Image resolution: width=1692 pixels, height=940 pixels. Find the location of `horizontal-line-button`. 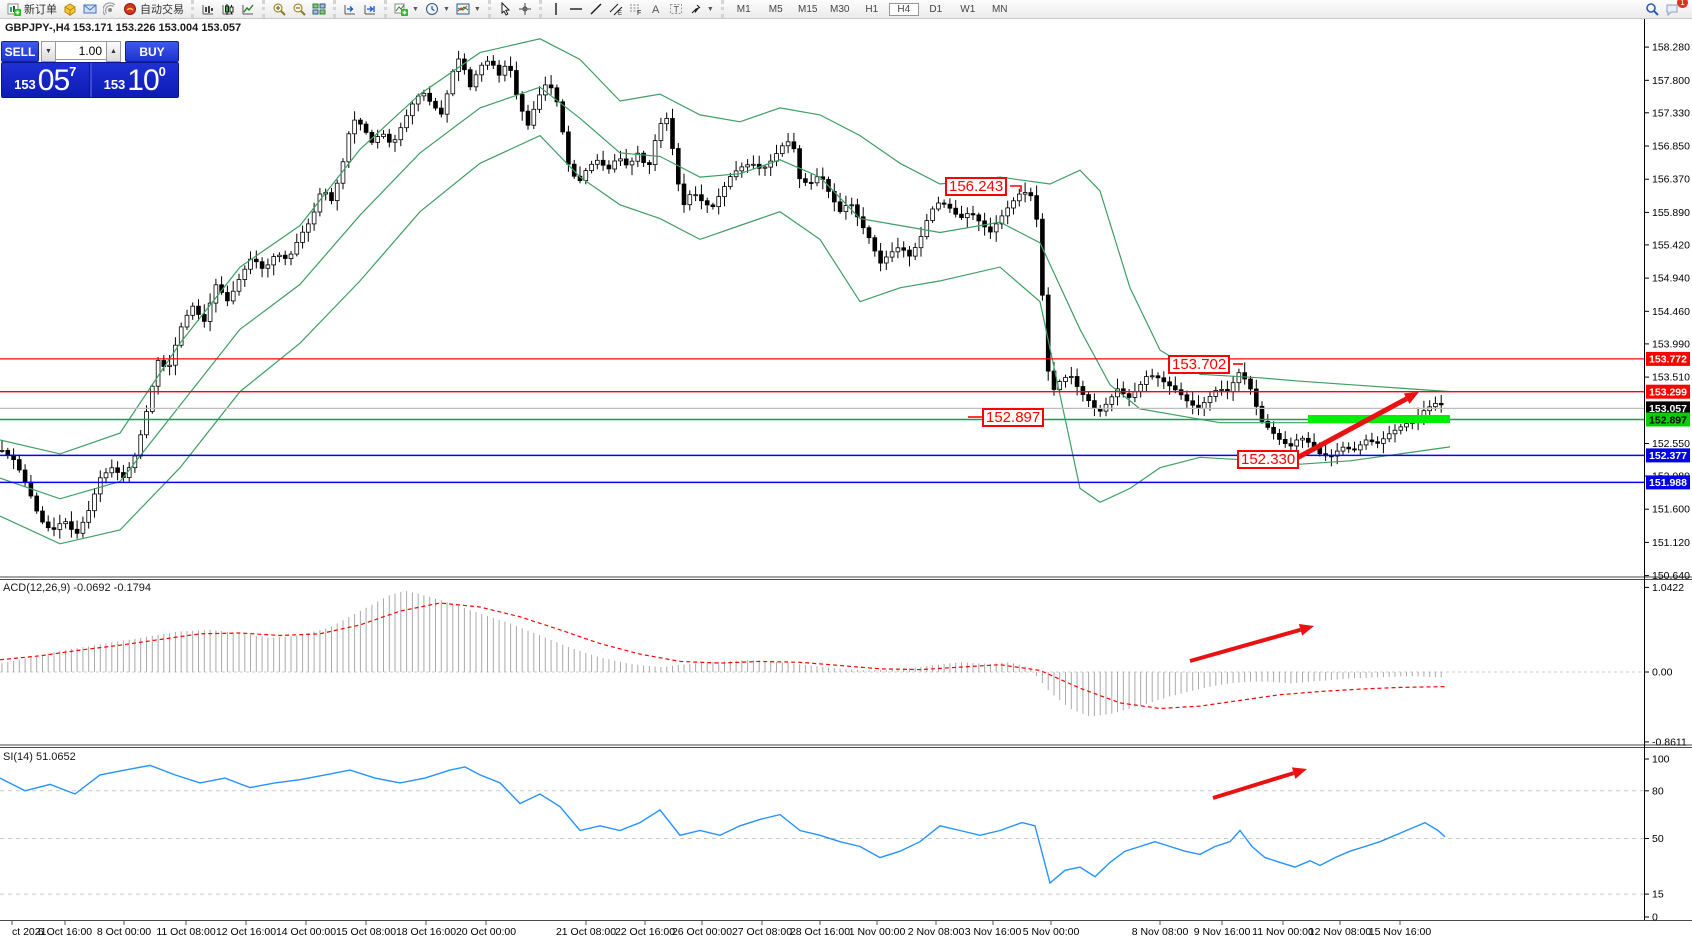

horizontal-line-button is located at coordinates (576, 9).